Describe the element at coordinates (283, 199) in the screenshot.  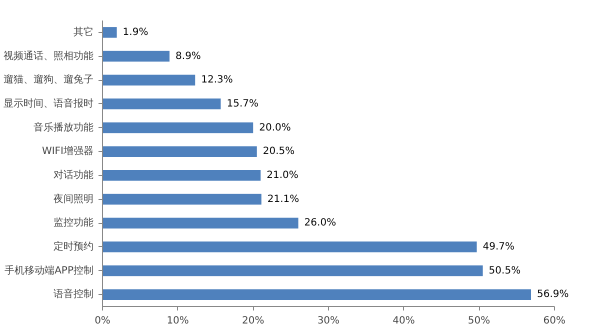
I see `data-label: 21.1%` at that location.